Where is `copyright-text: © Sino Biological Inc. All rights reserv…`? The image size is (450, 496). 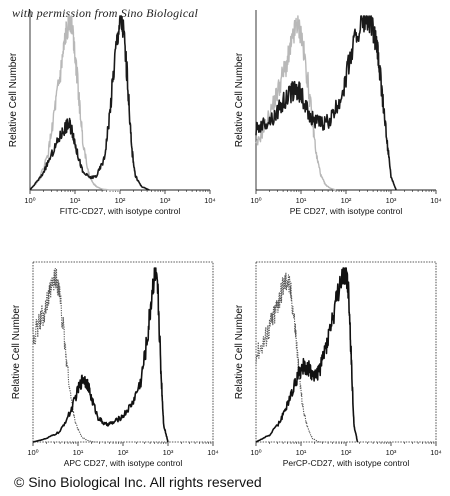
copyright-text: © Sino Biological Inc. All rights reserv… is located at coordinates (138, 482).